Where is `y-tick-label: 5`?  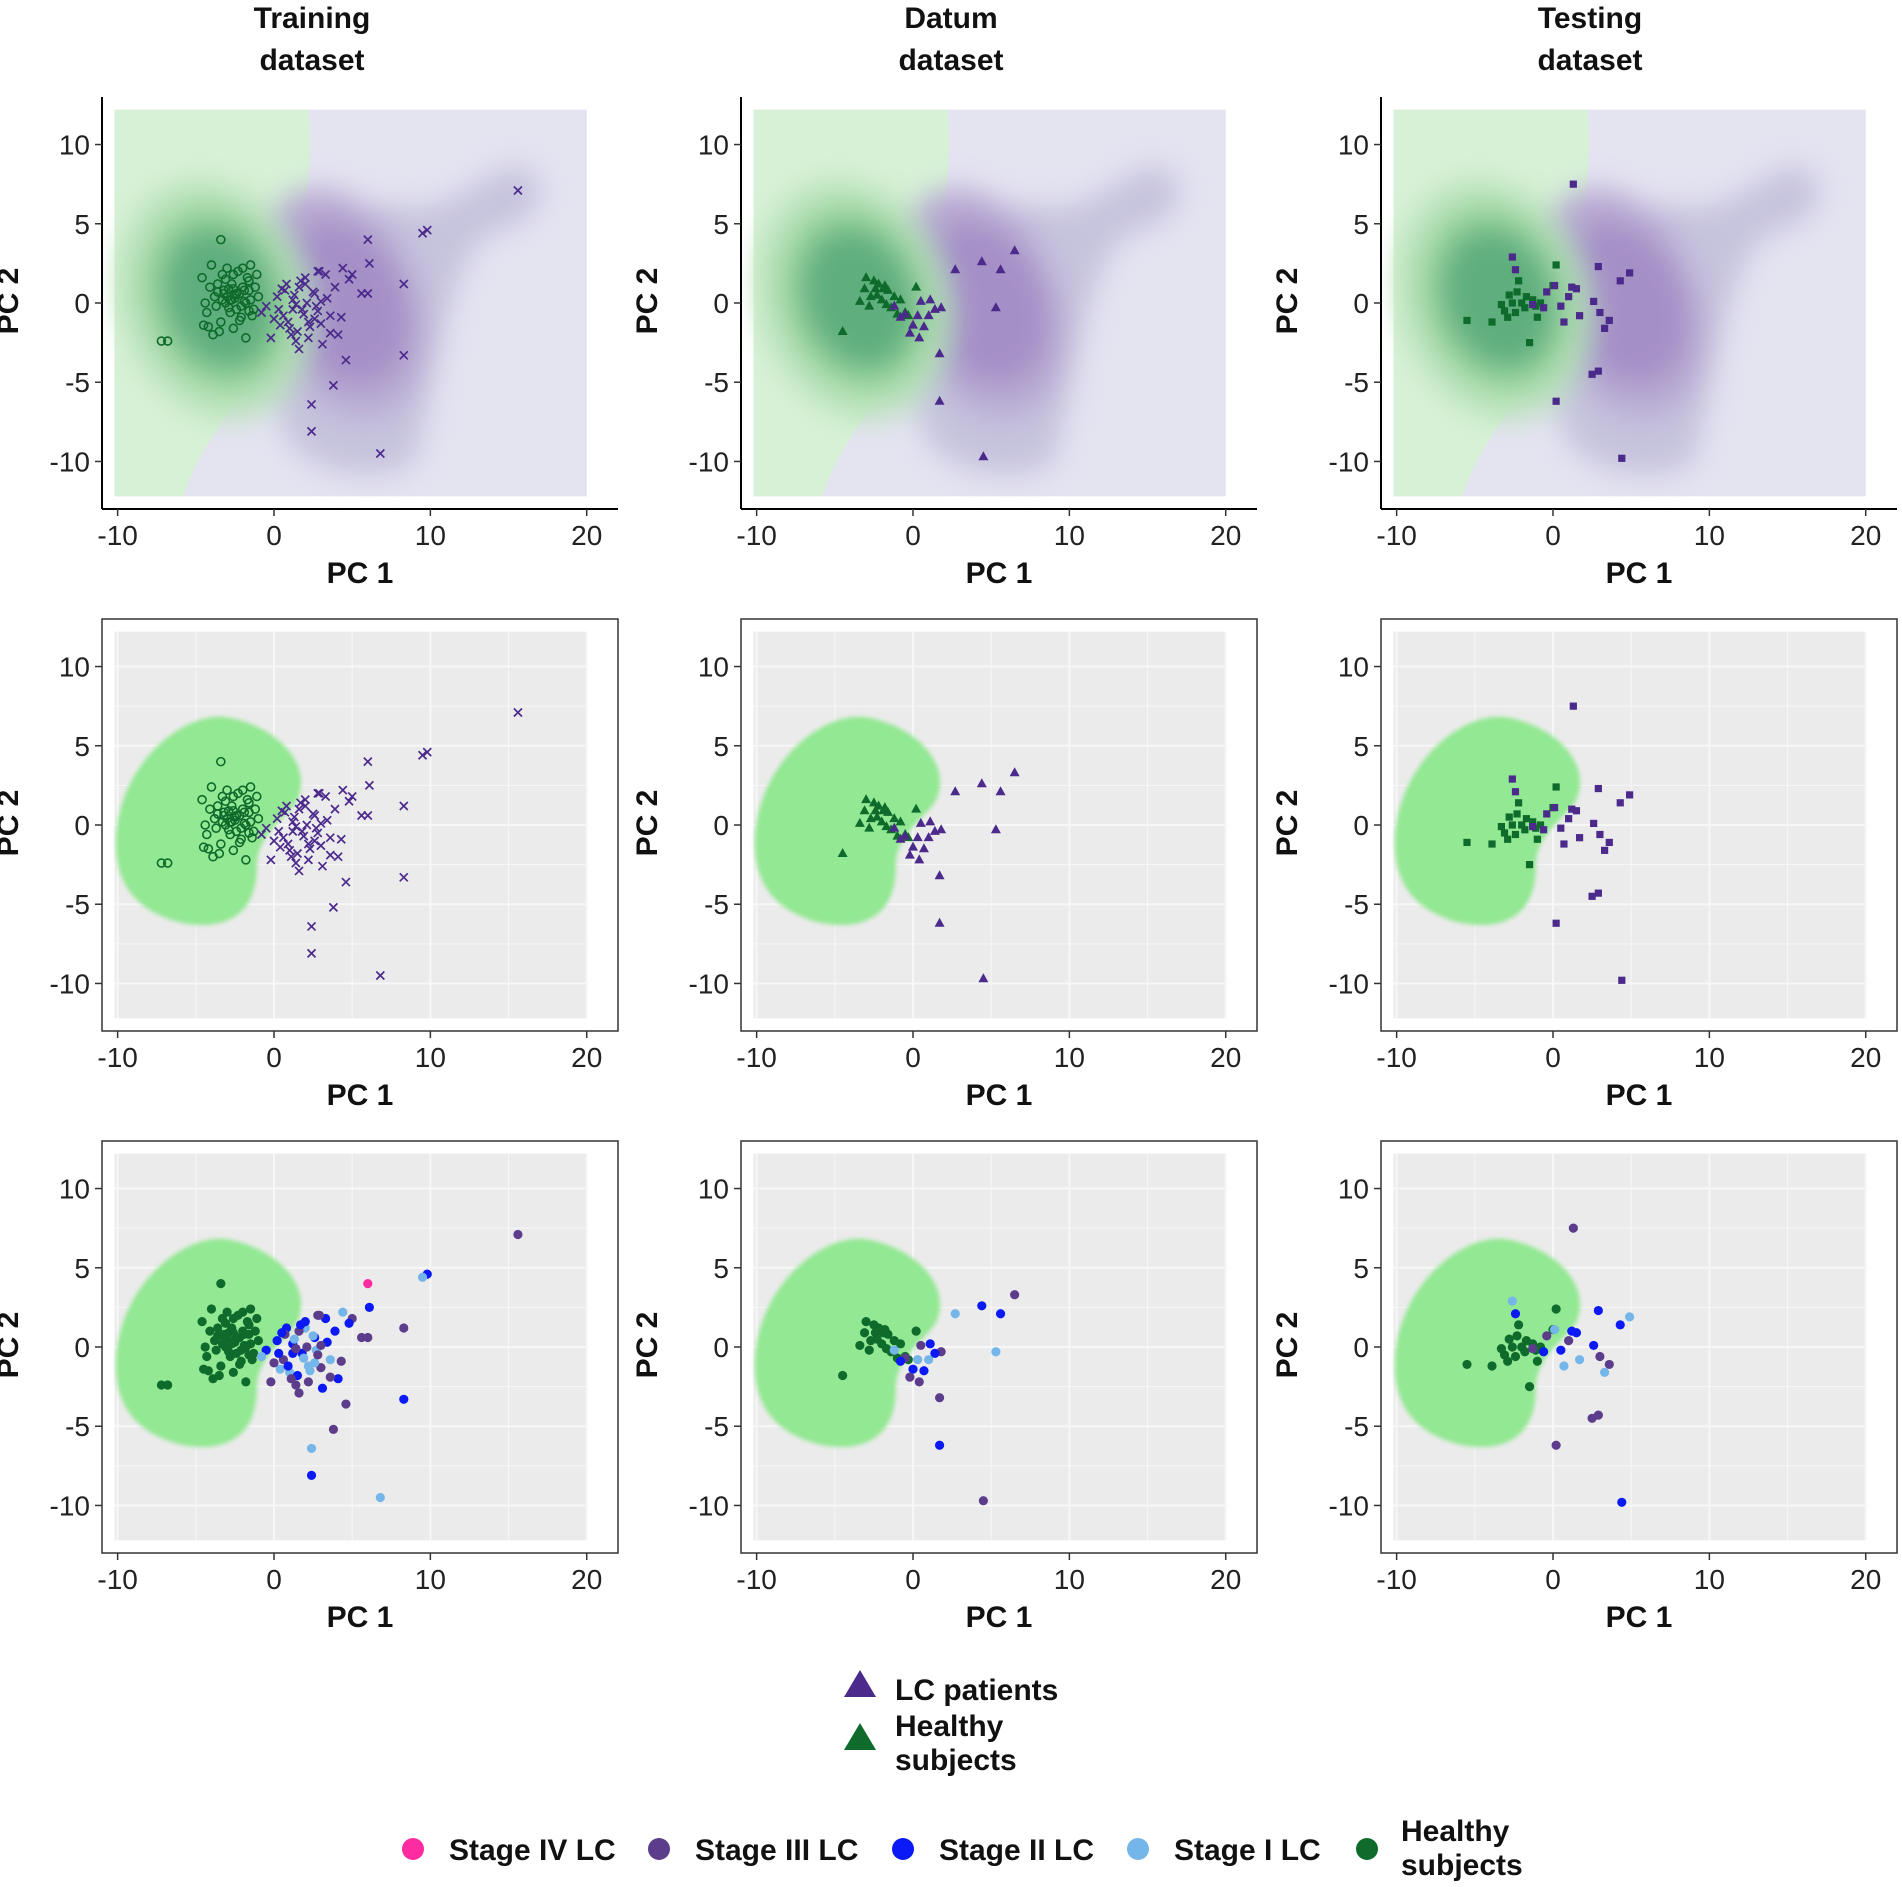 y-tick-label: 5 is located at coordinates (82, 746).